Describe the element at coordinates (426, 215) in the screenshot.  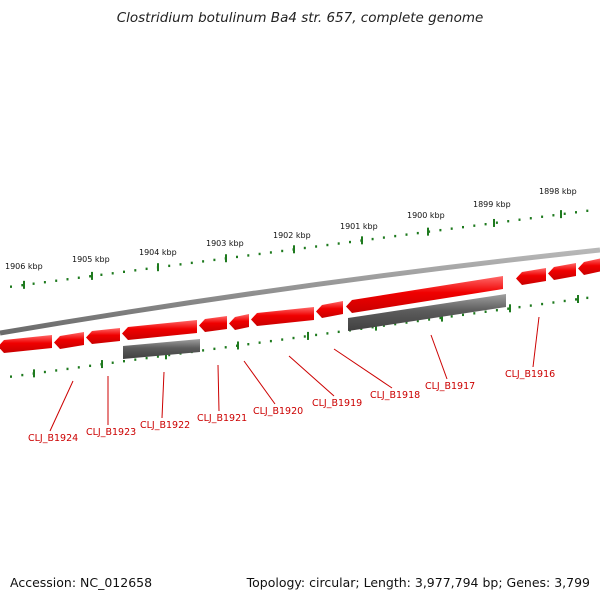
I see `kbp-tick-label: 1900 kbp` at that location.